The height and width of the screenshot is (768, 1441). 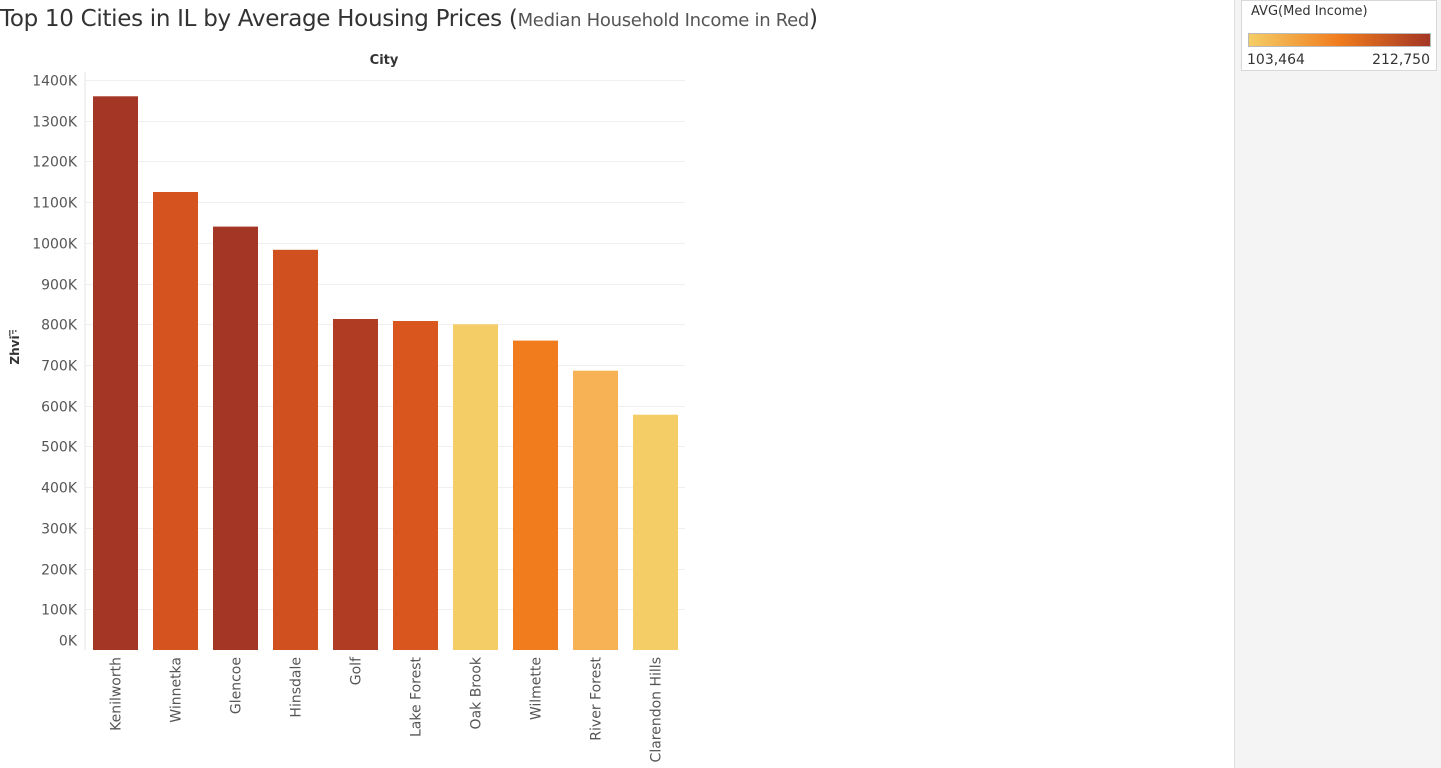 What do you see at coordinates (537, 688) in the screenshot?
I see `x-tick-label: Wilmette` at bounding box center [537, 688].